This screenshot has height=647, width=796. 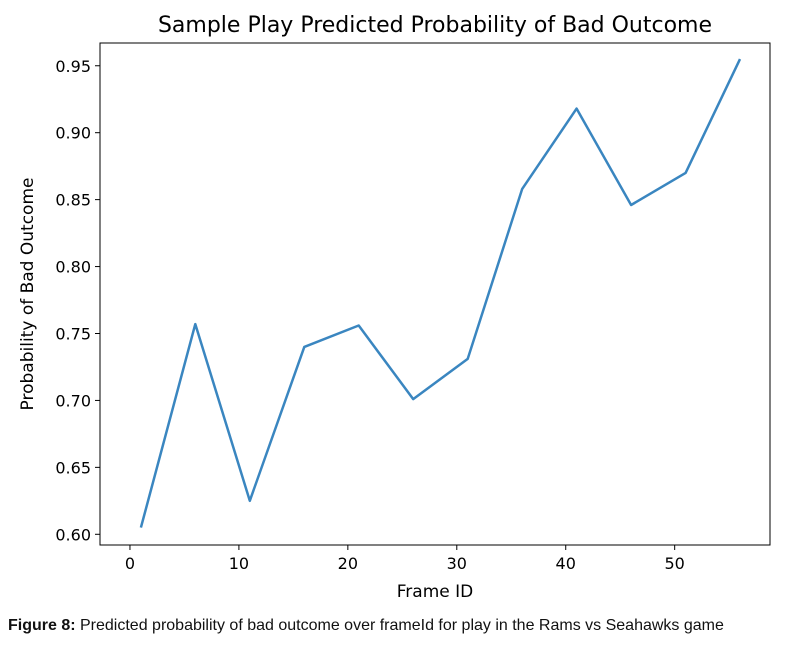 What do you see at coordinates (674, 563) in the screenshot?
I see `x-tick-label: 50` at bounding box center [674, 563].